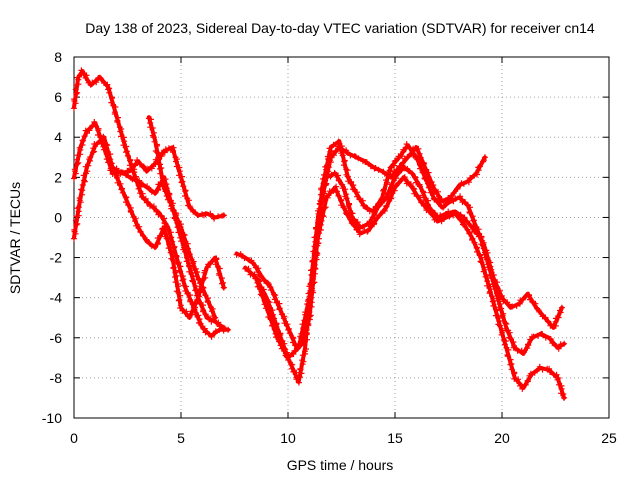 The width and height of the screenshot is (640, 480). What do you see at coordinates (56, 258) in the screenshot?
I see `y-tick-label: -2` at bounding box center [56, 258].